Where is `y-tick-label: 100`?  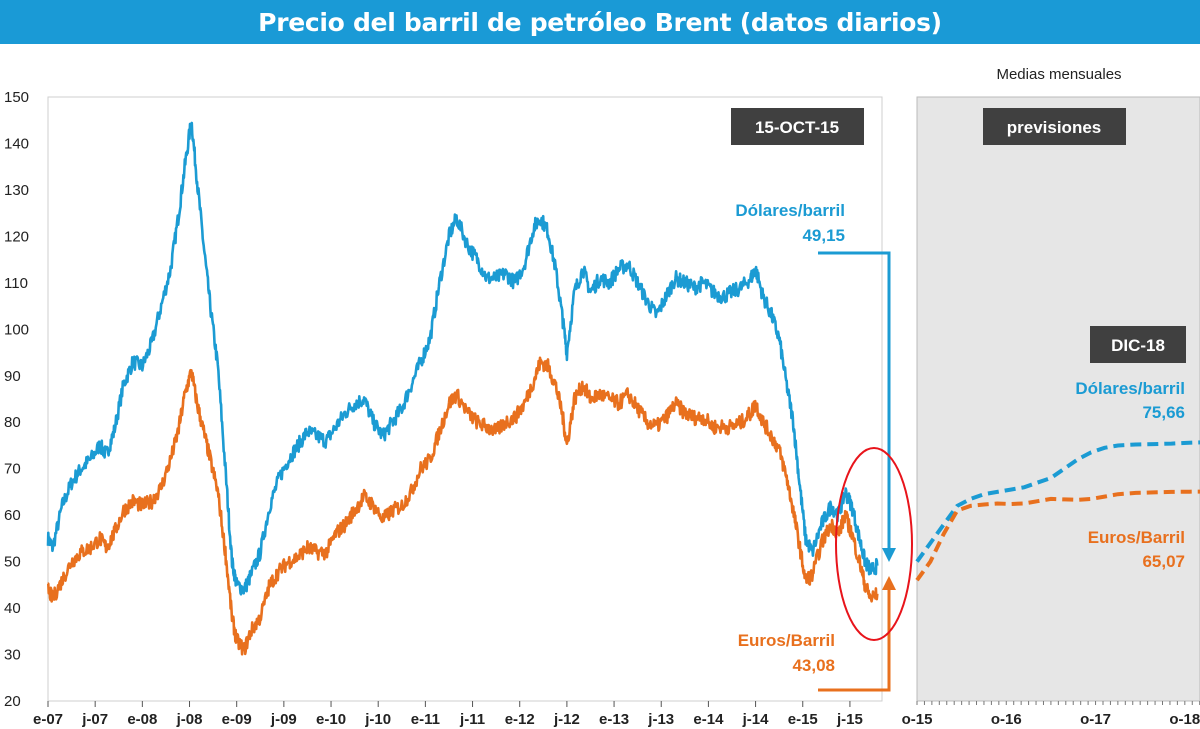
y-tick-label: 100 is located at coordinates (16, 329).